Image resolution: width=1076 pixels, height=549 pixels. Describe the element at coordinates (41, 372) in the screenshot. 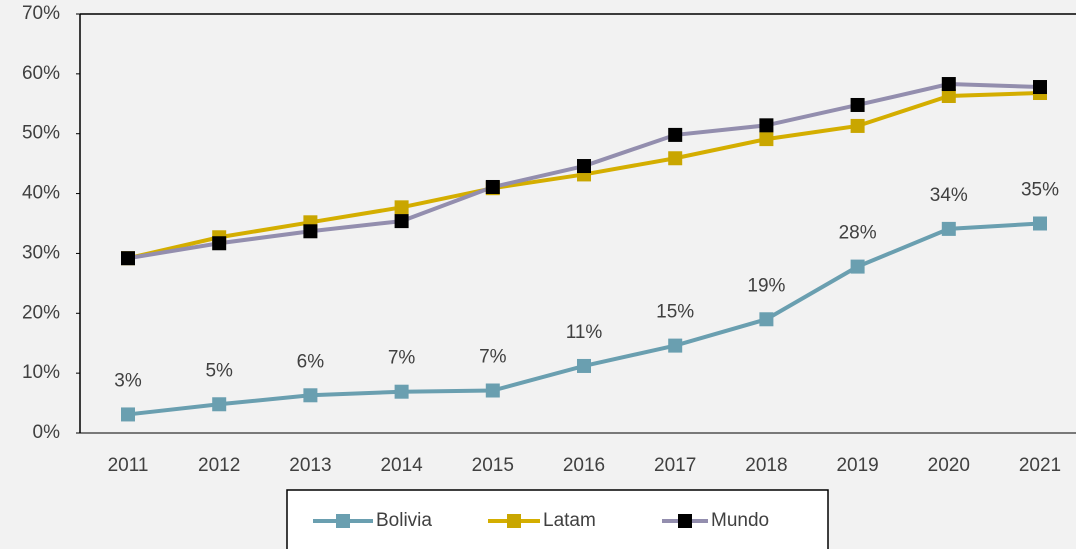

I see `y-tick-label: 10%` at that location.